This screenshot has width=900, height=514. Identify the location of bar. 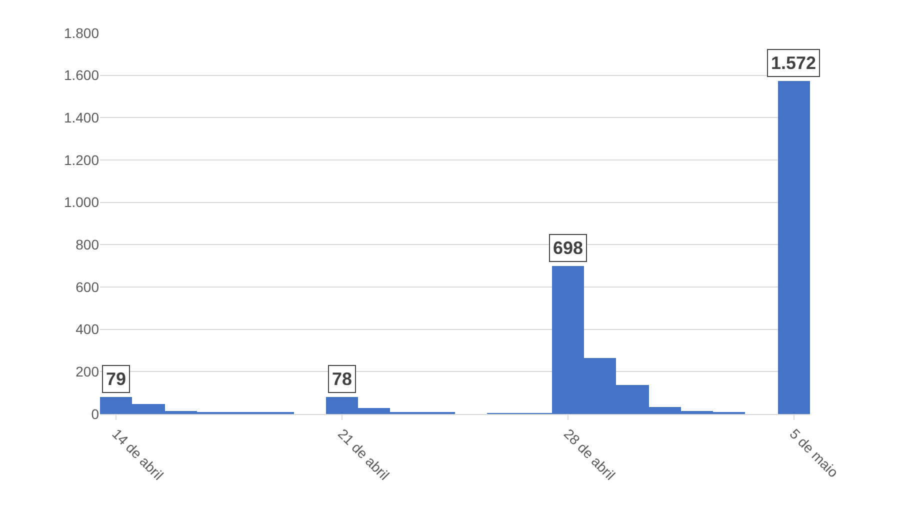
(794, 247).